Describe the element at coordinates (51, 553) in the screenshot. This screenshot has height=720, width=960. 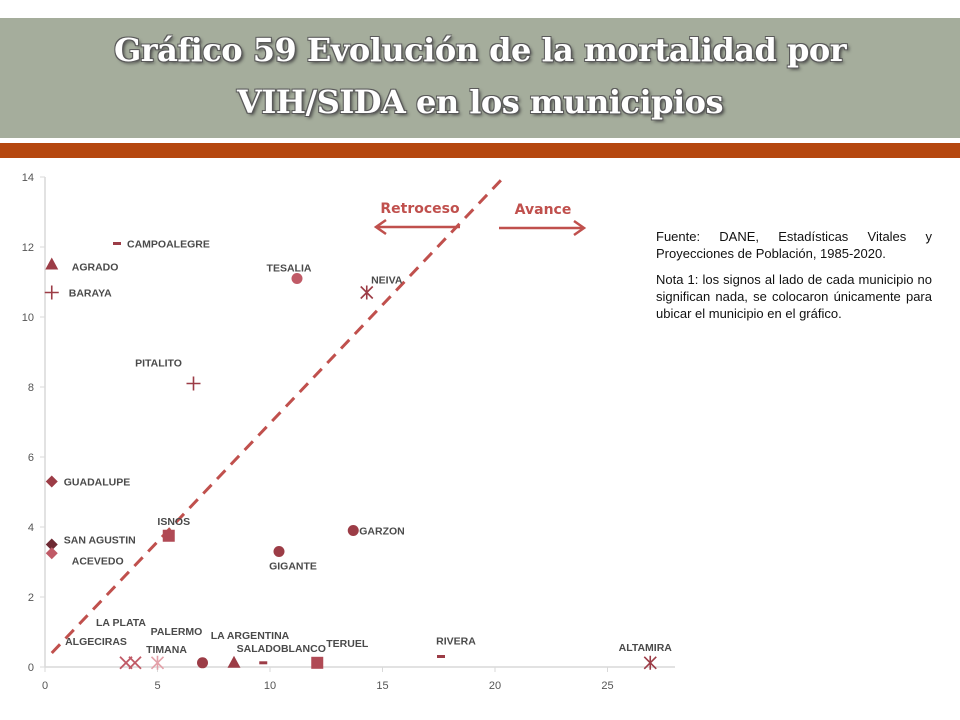
I see `point-acevedo` at that location.